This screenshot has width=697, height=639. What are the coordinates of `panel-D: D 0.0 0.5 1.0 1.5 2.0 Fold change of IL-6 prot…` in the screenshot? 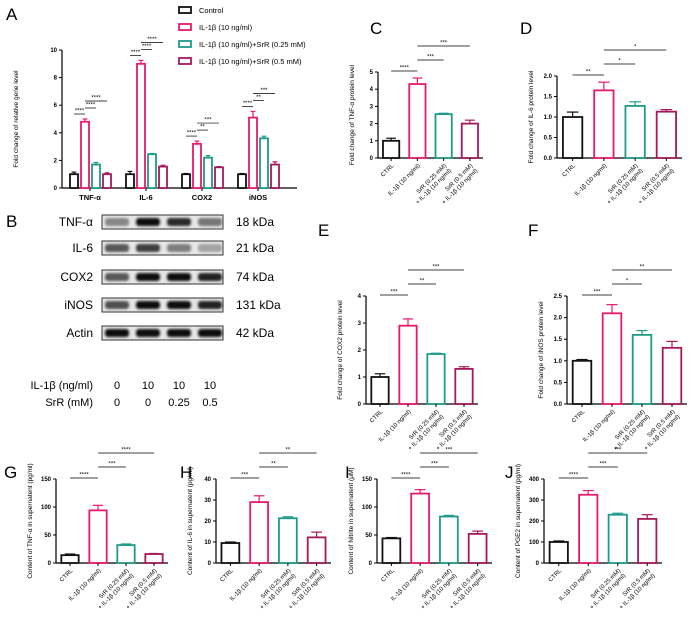 It's located at (601, 112).